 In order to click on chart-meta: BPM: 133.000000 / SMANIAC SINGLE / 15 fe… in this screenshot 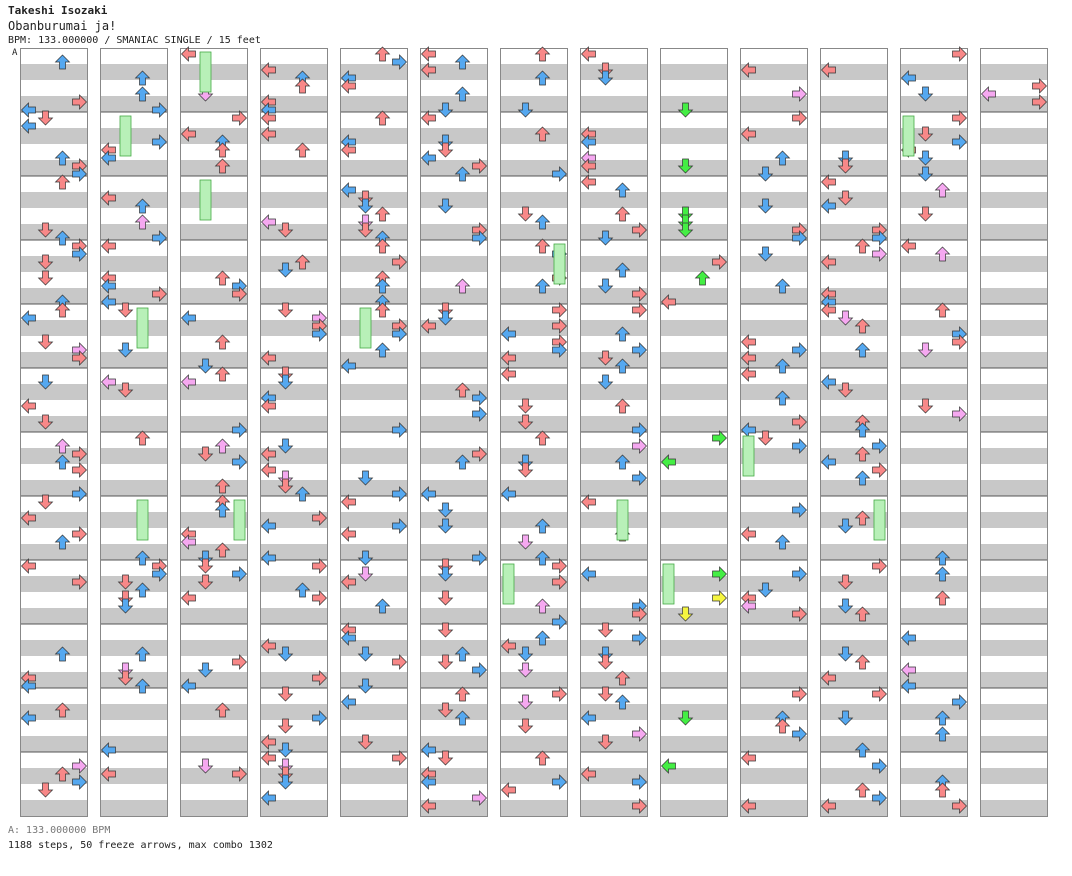, I will do `click(134, 40)`.